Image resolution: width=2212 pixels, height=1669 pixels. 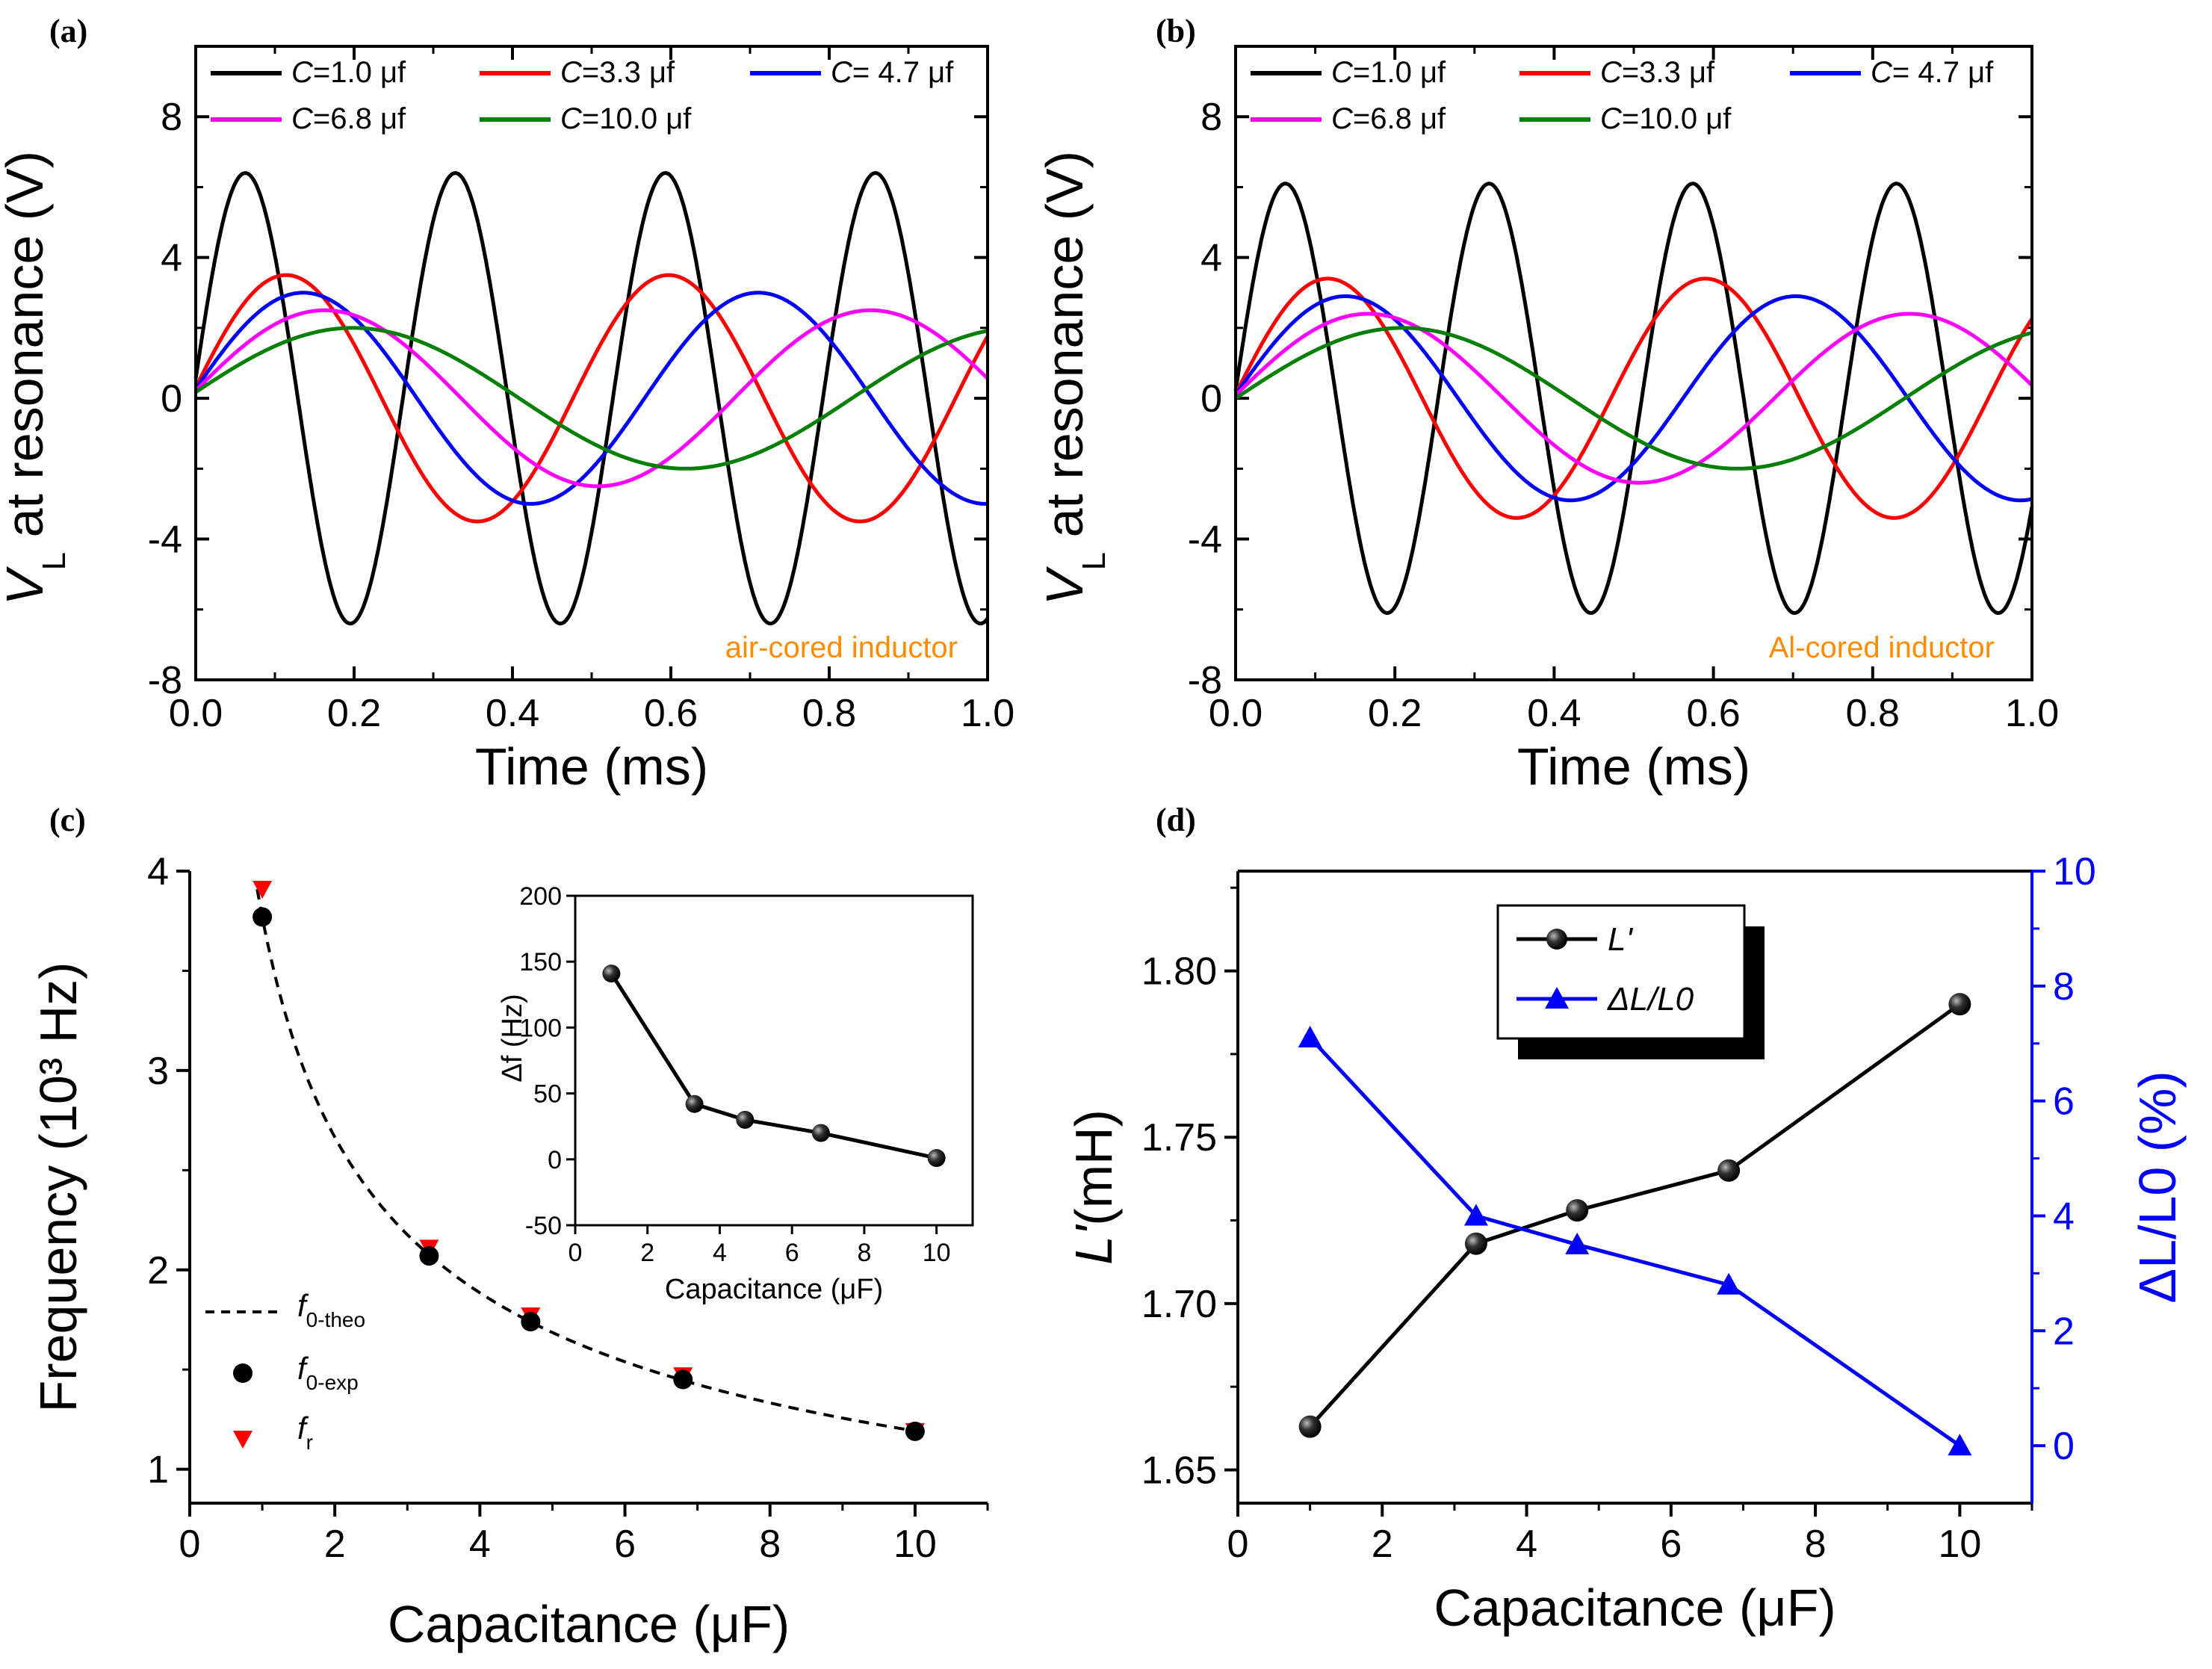 What do you see at coordinates (2157, 1187) in the screenshot?
I see `y-right-axis-title: ΔL/L0 (%)` at bounding box center [2157, 1187].